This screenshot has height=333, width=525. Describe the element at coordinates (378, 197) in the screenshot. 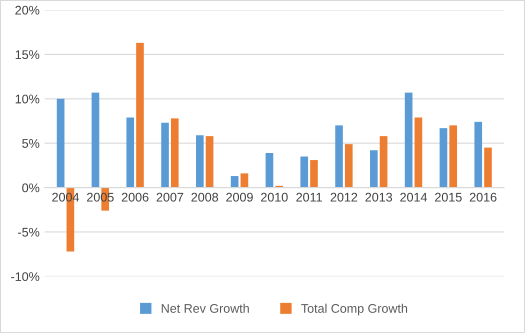

I see `x-tick-label: 2013` at that location.